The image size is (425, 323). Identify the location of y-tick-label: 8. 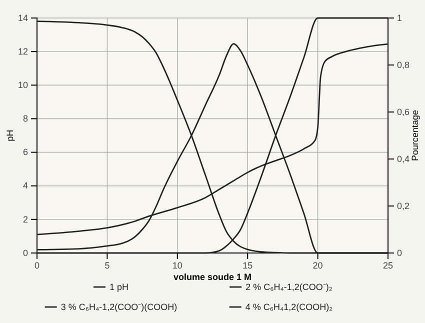
(25, 119).